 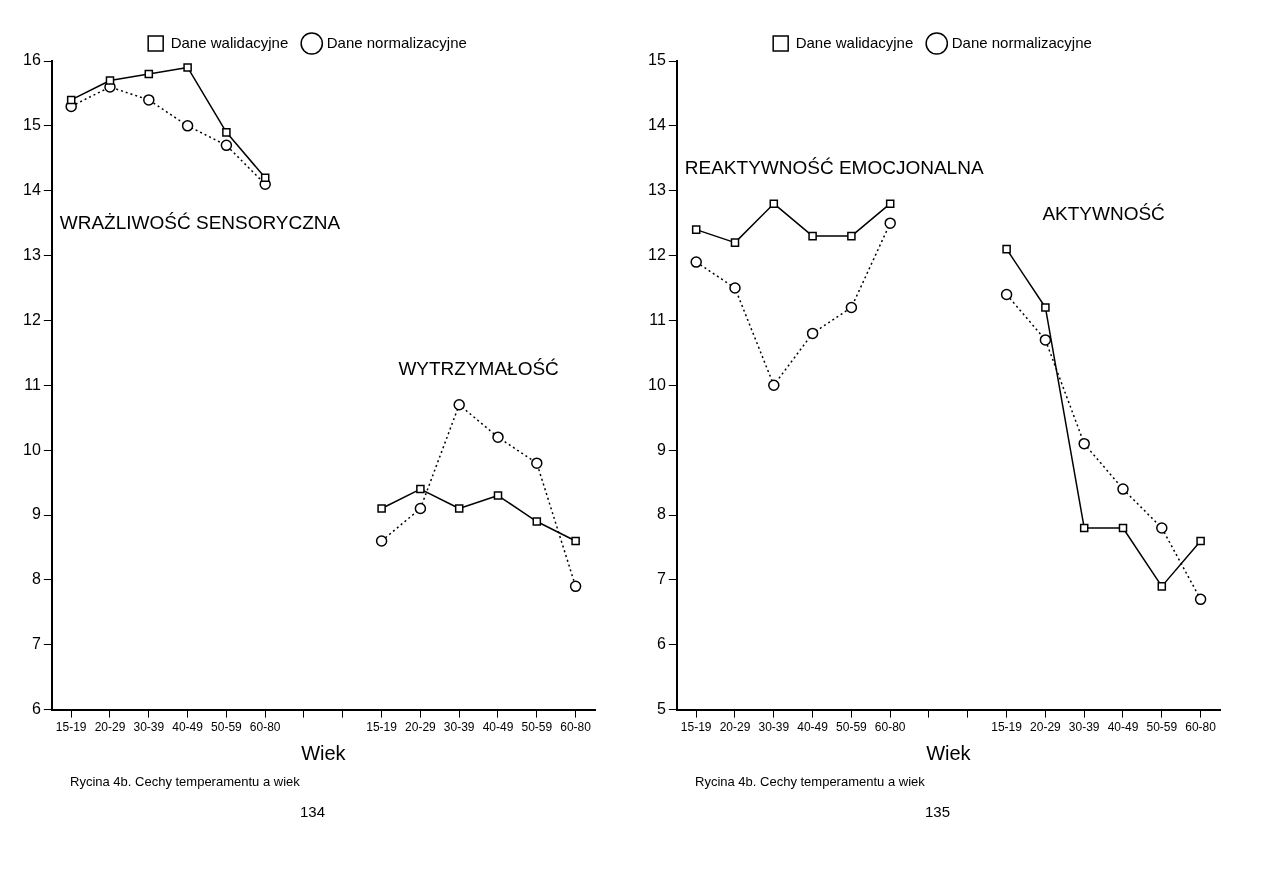 What do you see at coordinates (312, 811) in the screenshot?
I see `text: 134` at bounding box center [312, 811].